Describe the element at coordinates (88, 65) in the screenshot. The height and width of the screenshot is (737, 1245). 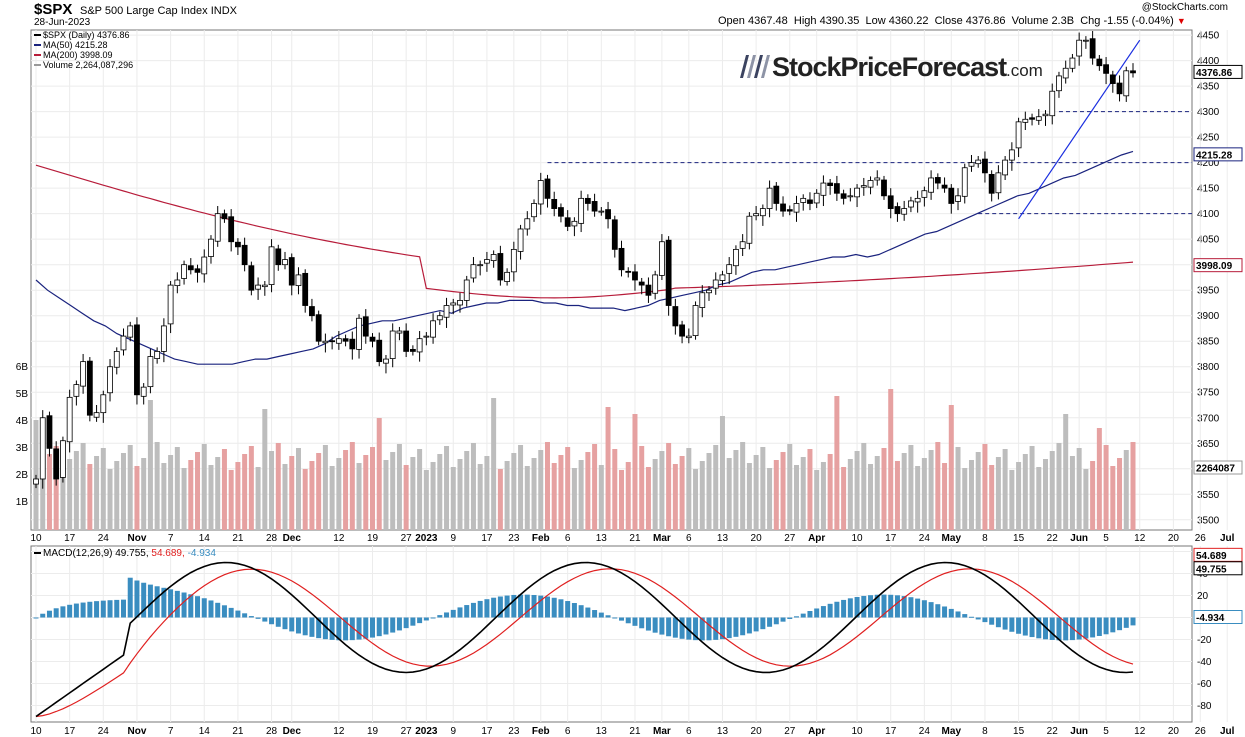
I see `legend-label: Volume 2,264,087,296` at that location.